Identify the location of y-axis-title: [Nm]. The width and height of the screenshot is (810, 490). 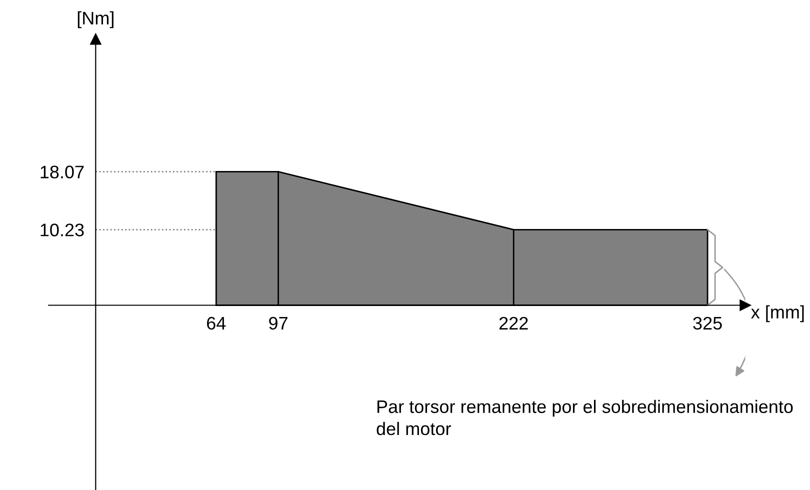
(96, 19).